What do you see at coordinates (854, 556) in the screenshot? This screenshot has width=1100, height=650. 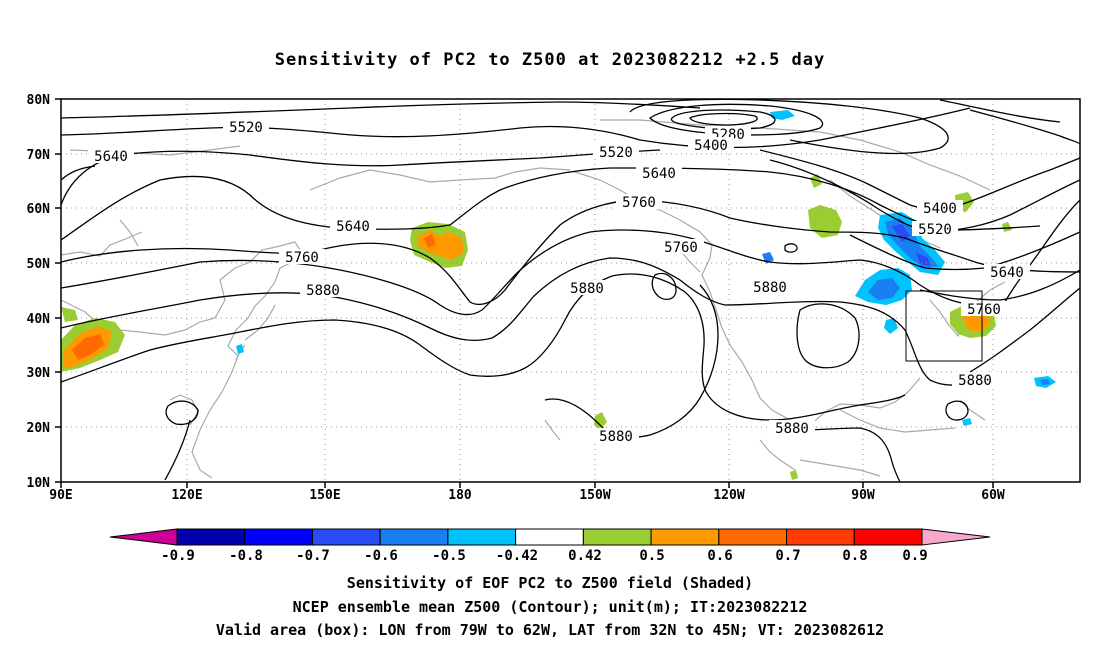 I see `colorbar-label: 0.8` at bounding box center [854, 556].